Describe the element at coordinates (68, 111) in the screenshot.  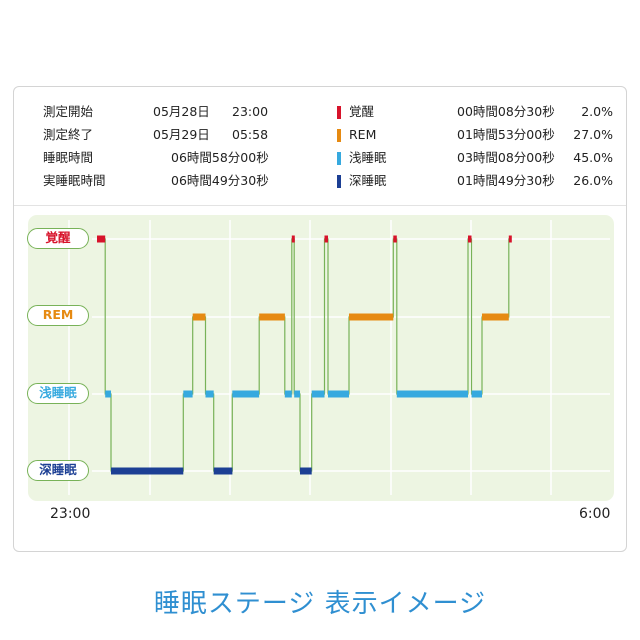
I see `start-label: 測定開始` at that location.